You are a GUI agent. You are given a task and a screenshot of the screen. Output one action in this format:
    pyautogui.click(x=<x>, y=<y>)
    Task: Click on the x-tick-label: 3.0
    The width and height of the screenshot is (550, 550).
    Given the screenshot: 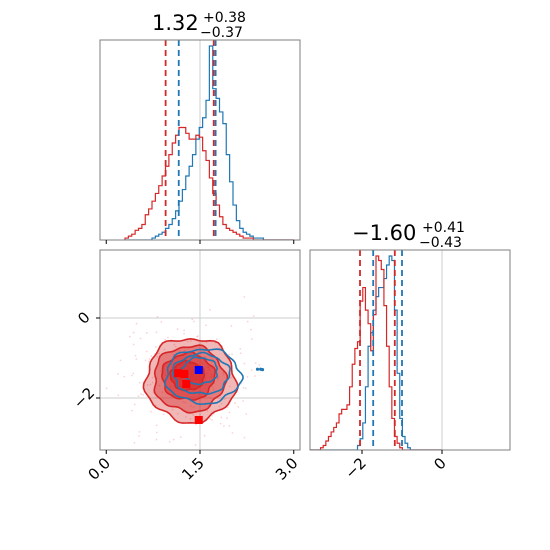 What is the action you would take?
    pyautogui.click(x=287, y=469)
    